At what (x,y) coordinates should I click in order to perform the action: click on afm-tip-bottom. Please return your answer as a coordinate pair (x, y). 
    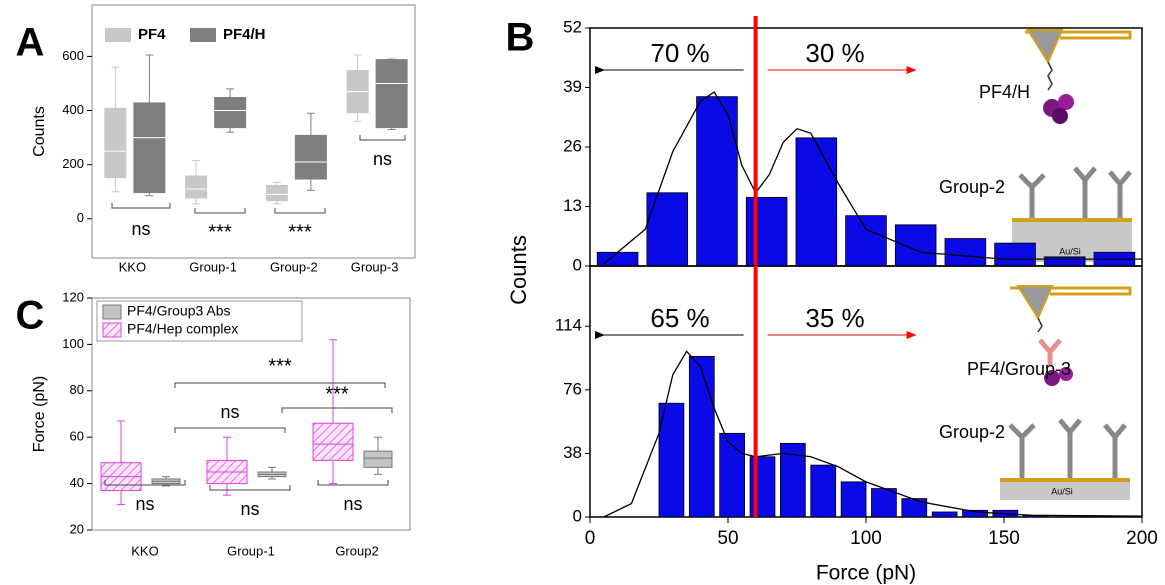
    Looking at the image, I should click on (1071, 335).